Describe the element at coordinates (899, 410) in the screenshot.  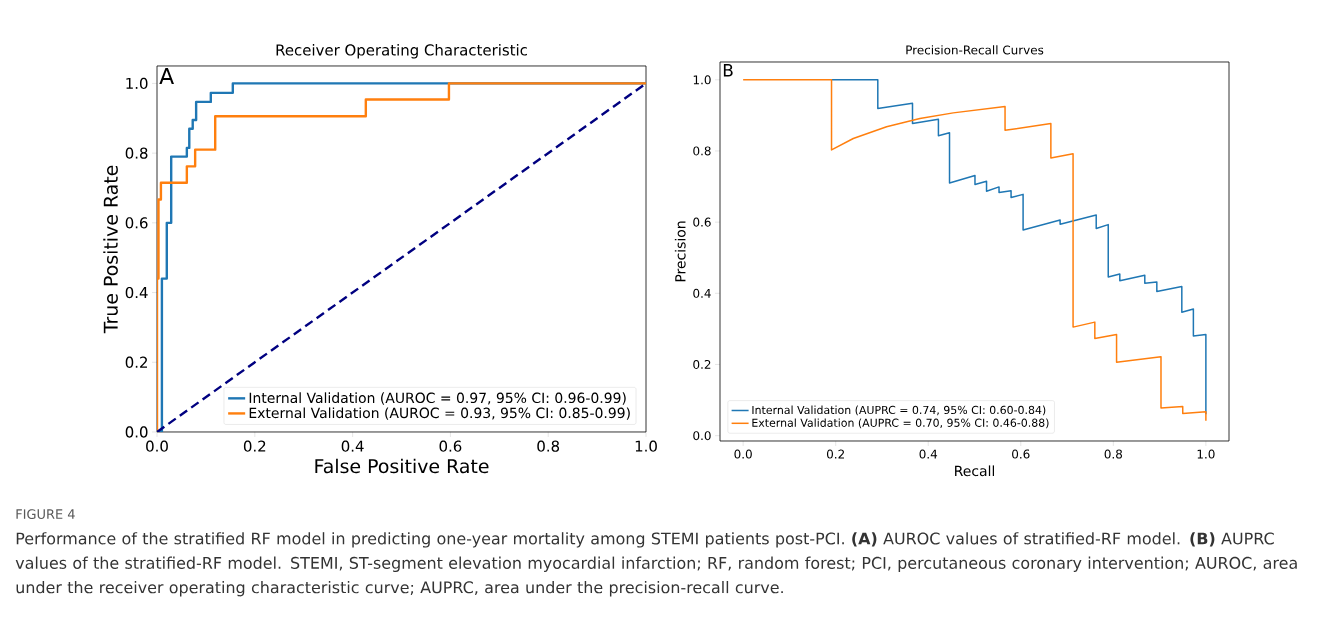
I see `legend-label: Internal Validation (AUPRC = 0.74, 95% CI: 0.60-0.84)` at that location.